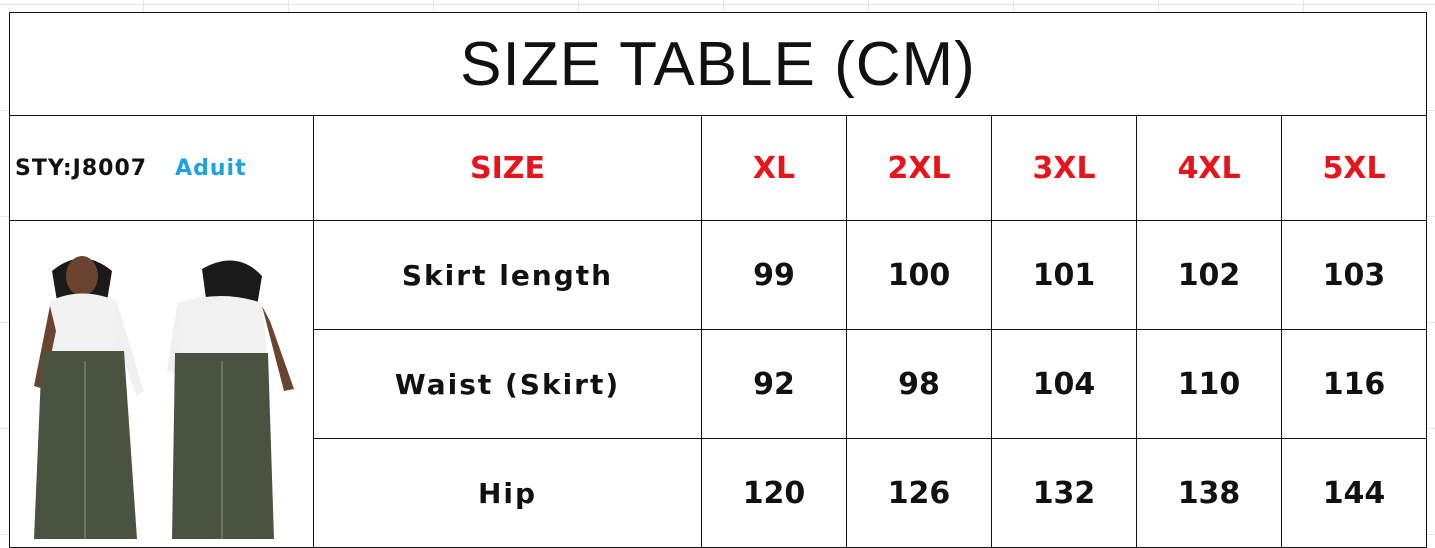 The width and height of the screenshot is (1435, 548). What do you see at coordinates (774, 384) in the screenshot?
I see `value-cell: 92` at bounding box center [774, 384].